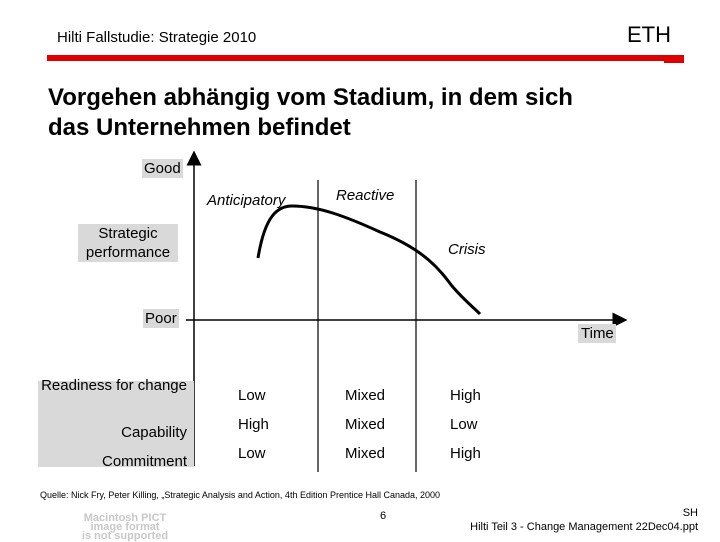 The width and height of the screenshot is (720, 542). Describe the element at coordinates (128, 233) in the screenshot. I see `y-axis-label-line1: Strategic` at that location.